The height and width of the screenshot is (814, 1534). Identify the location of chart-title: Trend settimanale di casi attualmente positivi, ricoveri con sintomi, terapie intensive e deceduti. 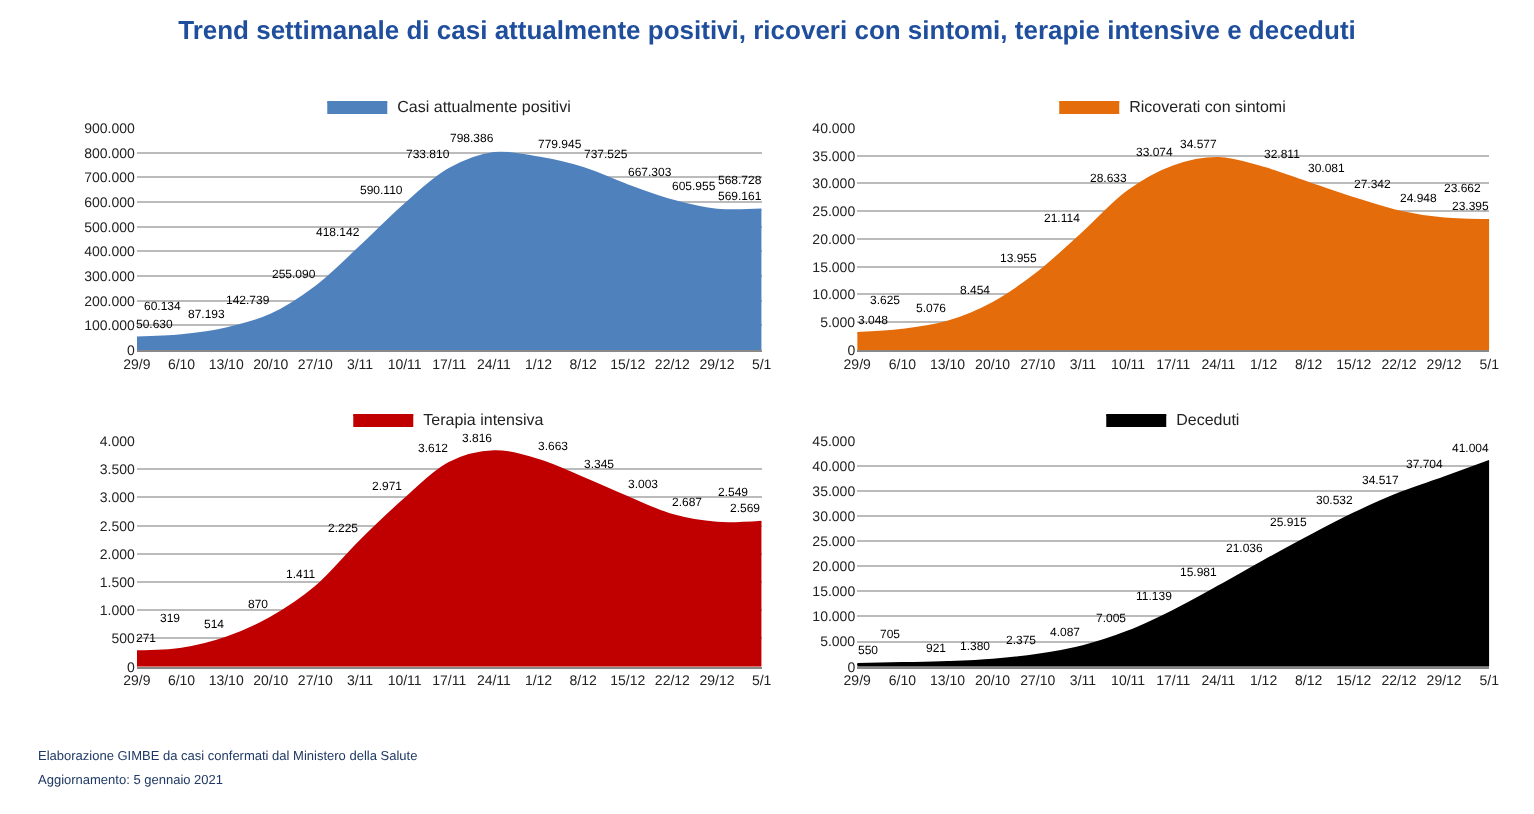
(767, 29).